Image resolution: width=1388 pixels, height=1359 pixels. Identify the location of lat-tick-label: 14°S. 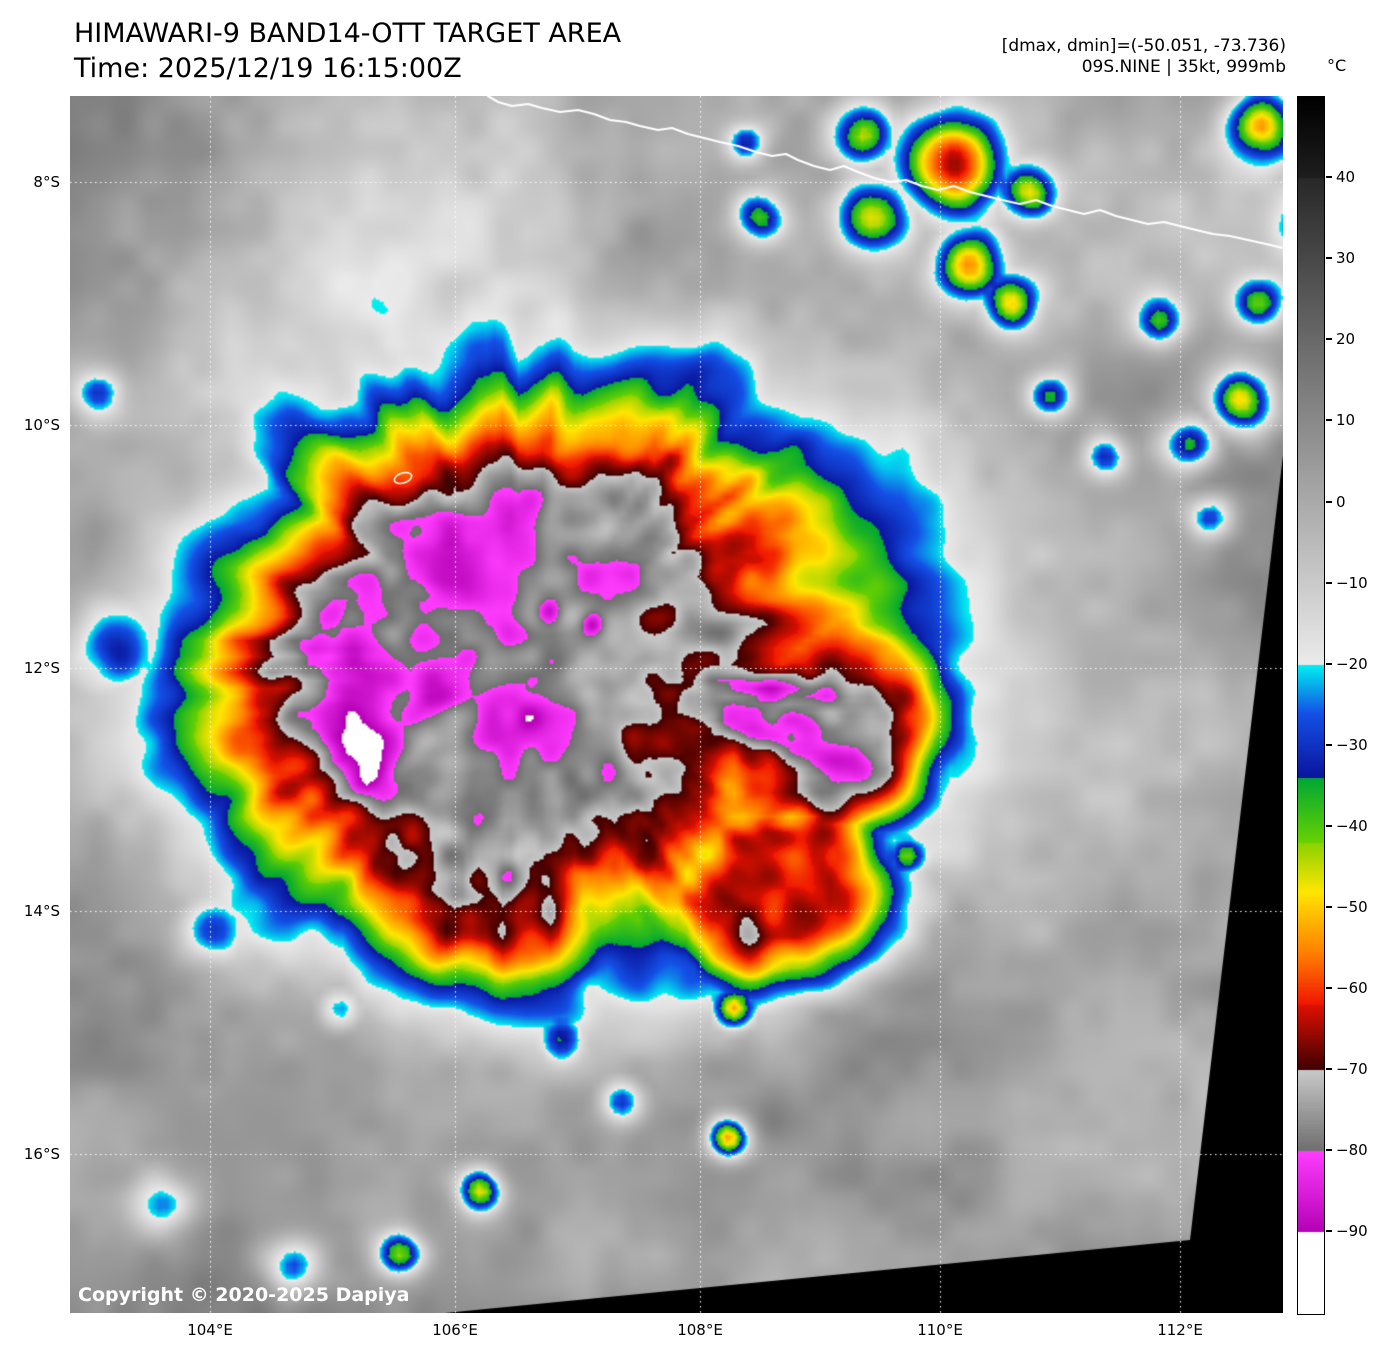
(41, 911).